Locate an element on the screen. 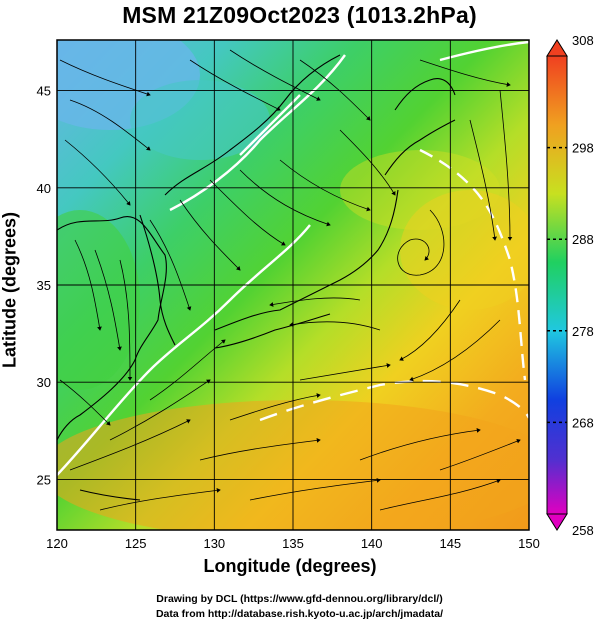 This screenshot has height=625, width=599. x-tick-label: 145 is located at coordinates (450, 543).